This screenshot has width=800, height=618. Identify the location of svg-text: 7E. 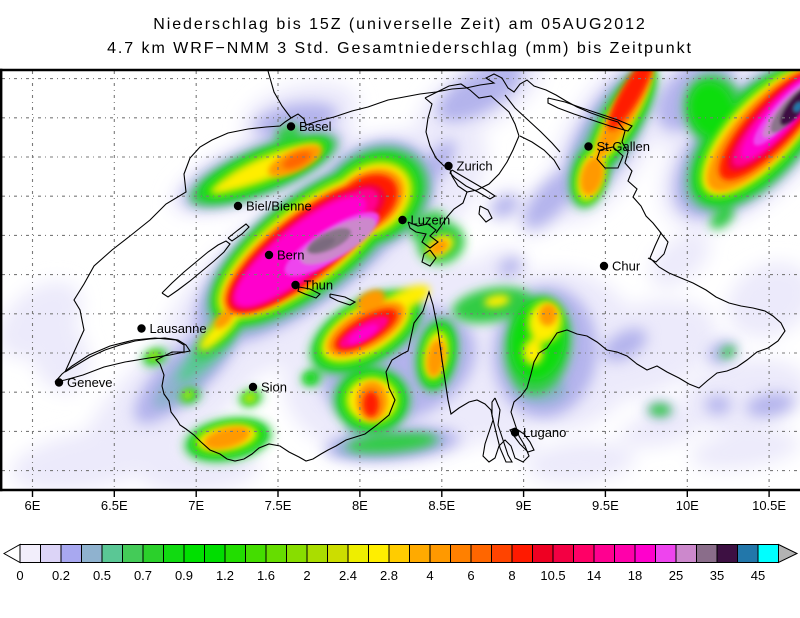
(196, 505).